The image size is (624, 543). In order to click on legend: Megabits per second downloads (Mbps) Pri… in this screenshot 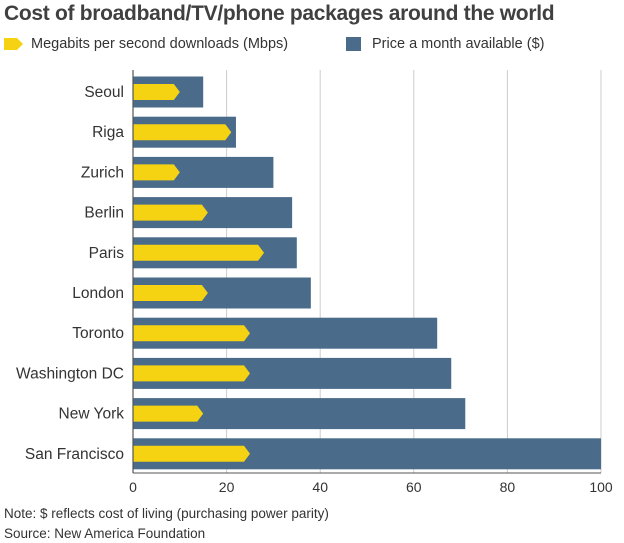, I will do `click(312, 47)`.